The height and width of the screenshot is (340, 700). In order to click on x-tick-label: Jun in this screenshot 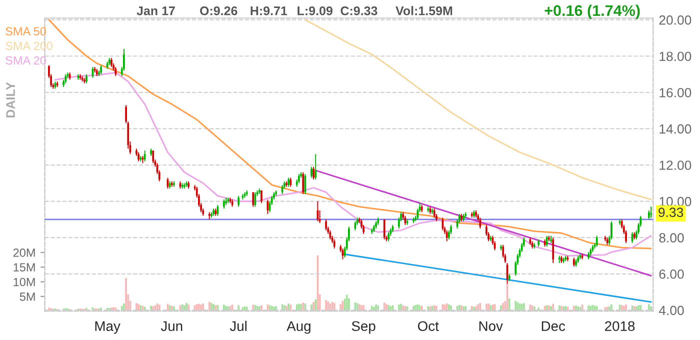, I will do `click(171, 326)`.